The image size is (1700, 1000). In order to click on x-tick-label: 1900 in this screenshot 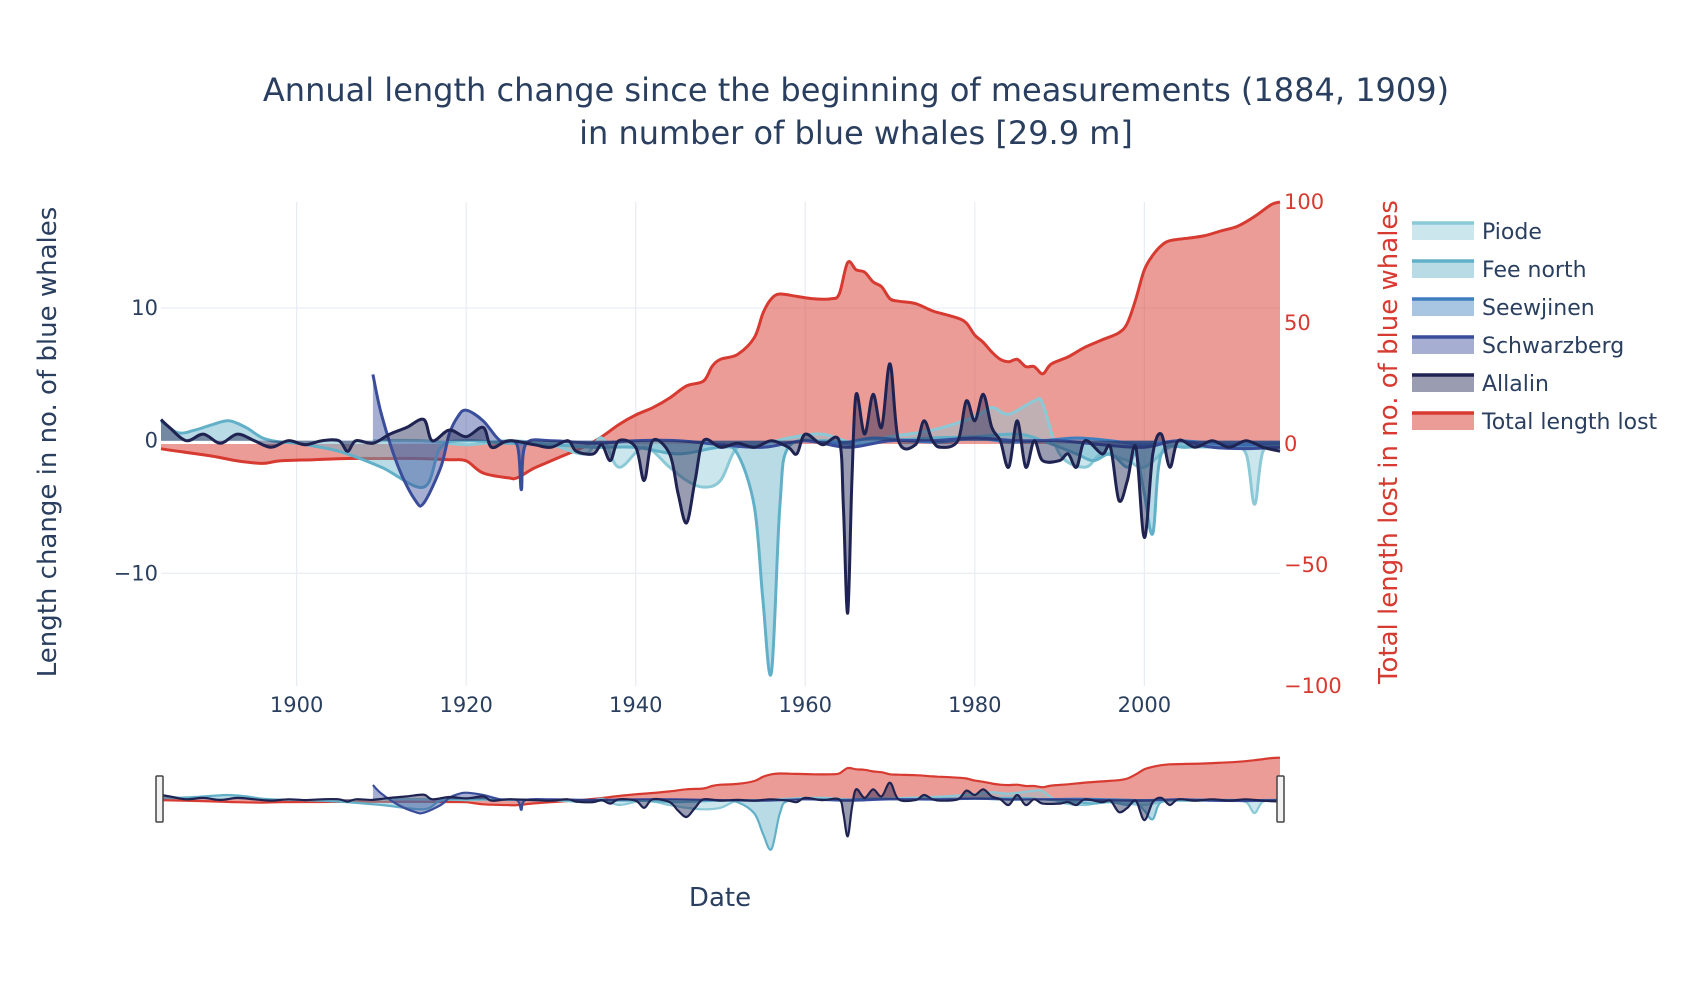, I will do `click(296, 705)`.